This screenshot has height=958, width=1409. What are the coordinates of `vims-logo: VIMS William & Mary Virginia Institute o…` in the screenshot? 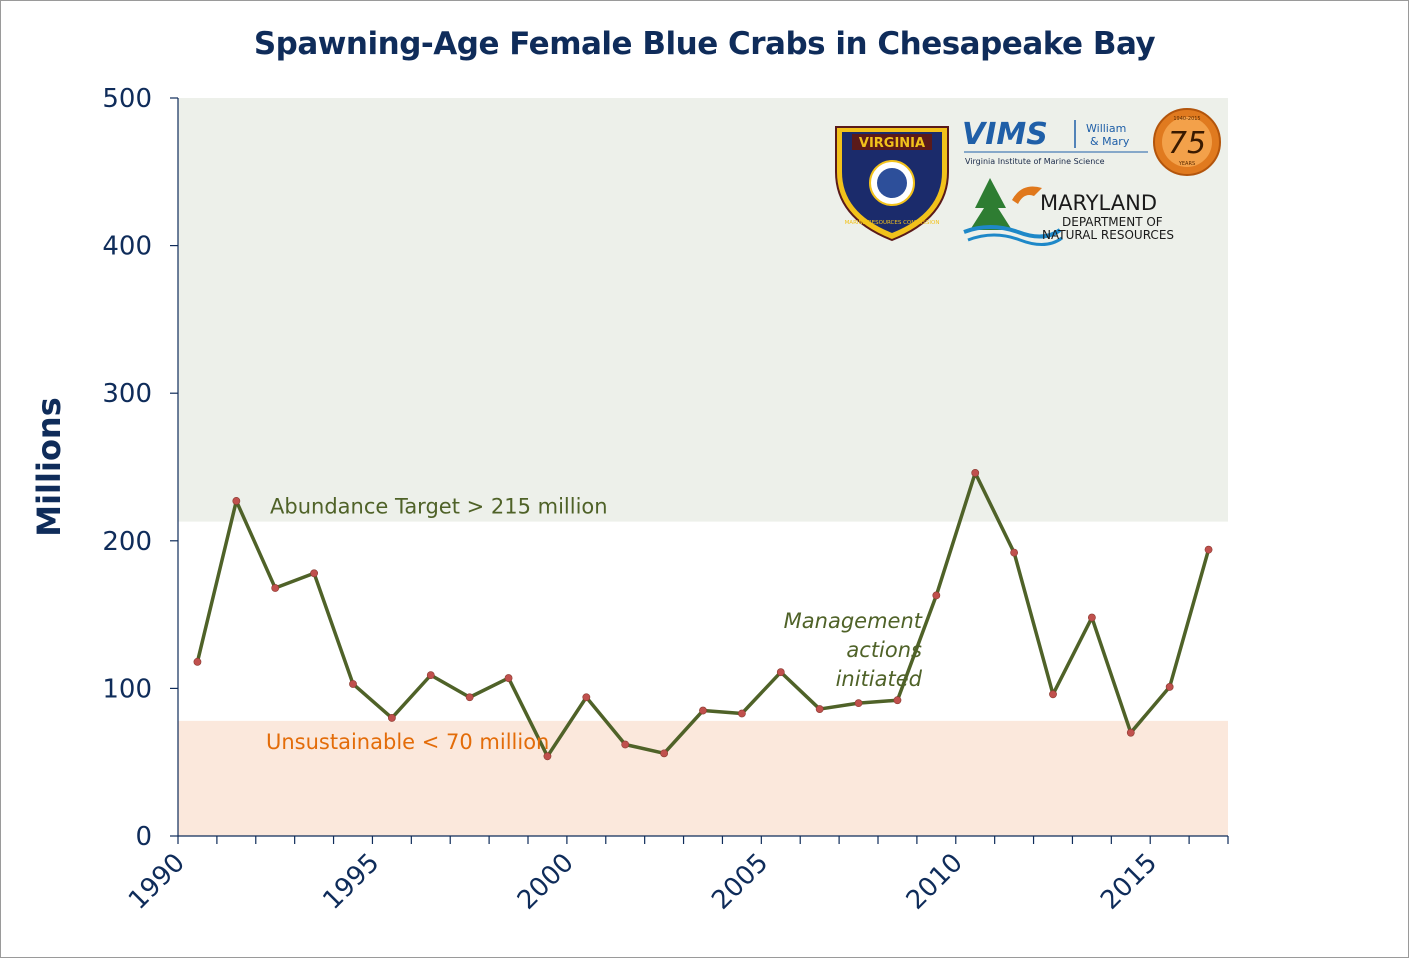 It's located at (1091, 142).